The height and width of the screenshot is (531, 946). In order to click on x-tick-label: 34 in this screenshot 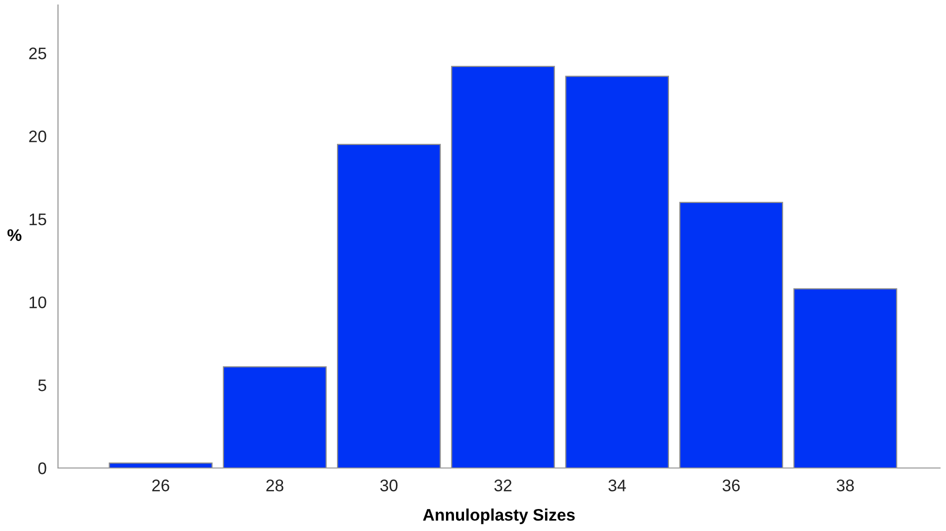, I will do `click(617, 486)`.